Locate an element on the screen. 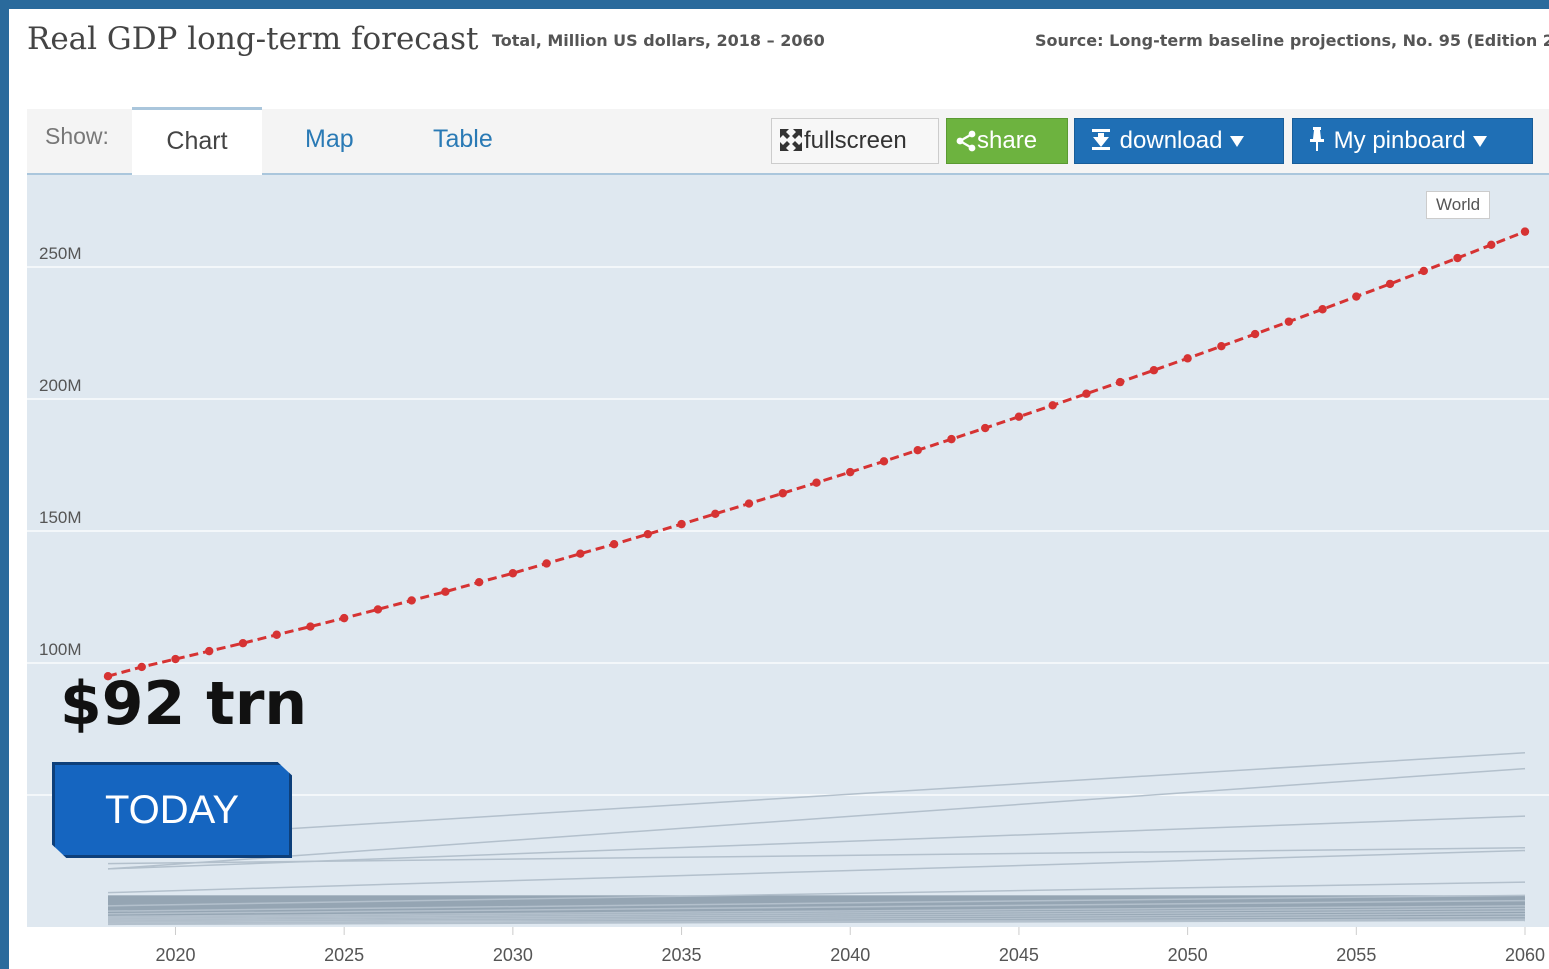  tab-chart: Chart is located at coordinates (197, 141).